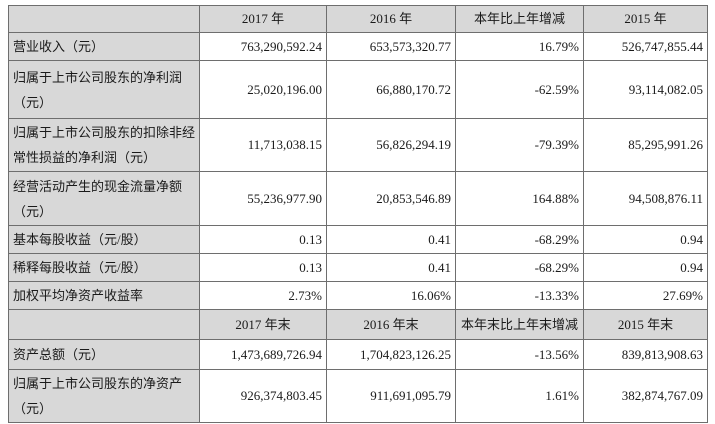 Image resolution: width=715 pixels, height=424 pixels. Describe the element at coordinates (519, 46) in the screenshot. I see `cell-value: 16.79%` at that location.